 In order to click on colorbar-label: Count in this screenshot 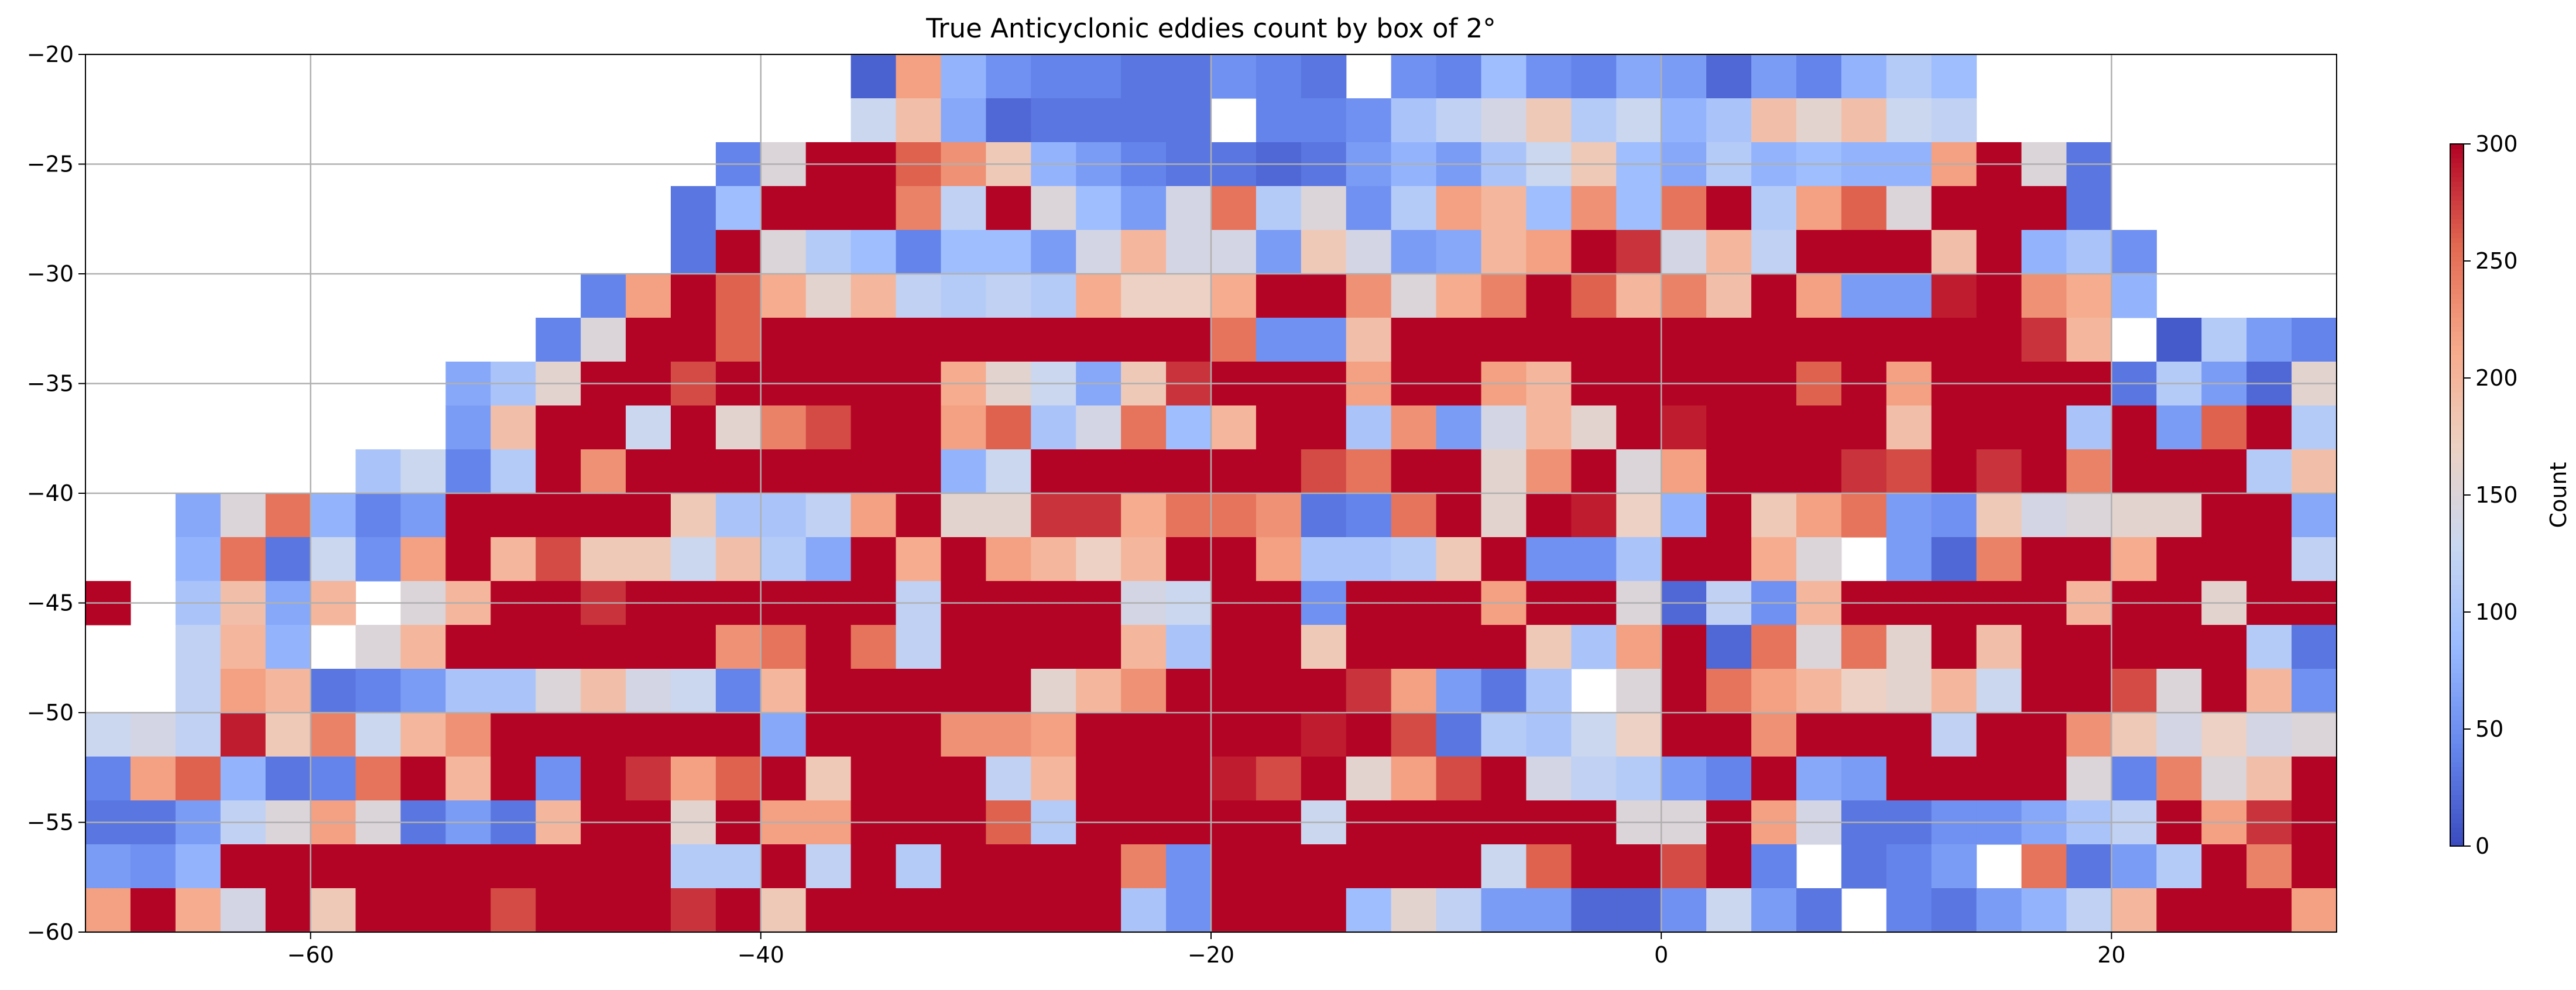, I will do `click(2558, 495)`.